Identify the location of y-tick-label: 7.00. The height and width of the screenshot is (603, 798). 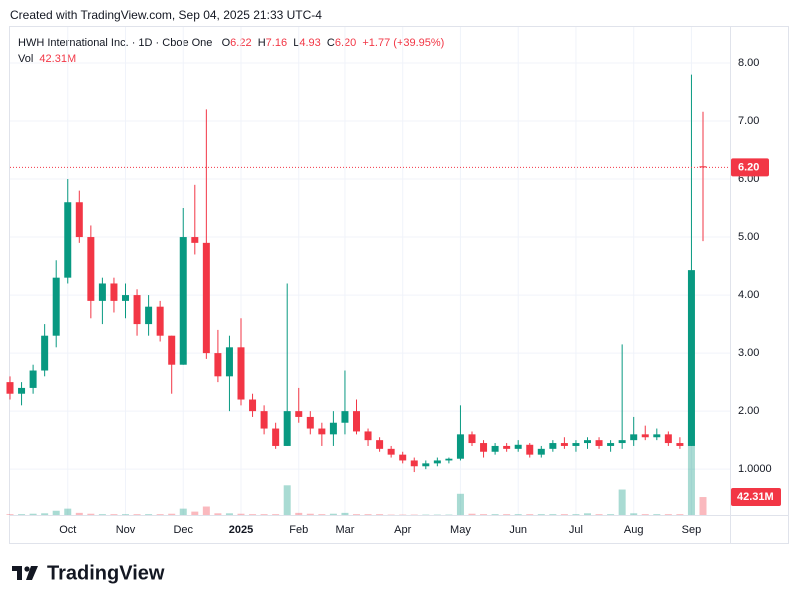
(748, 121).